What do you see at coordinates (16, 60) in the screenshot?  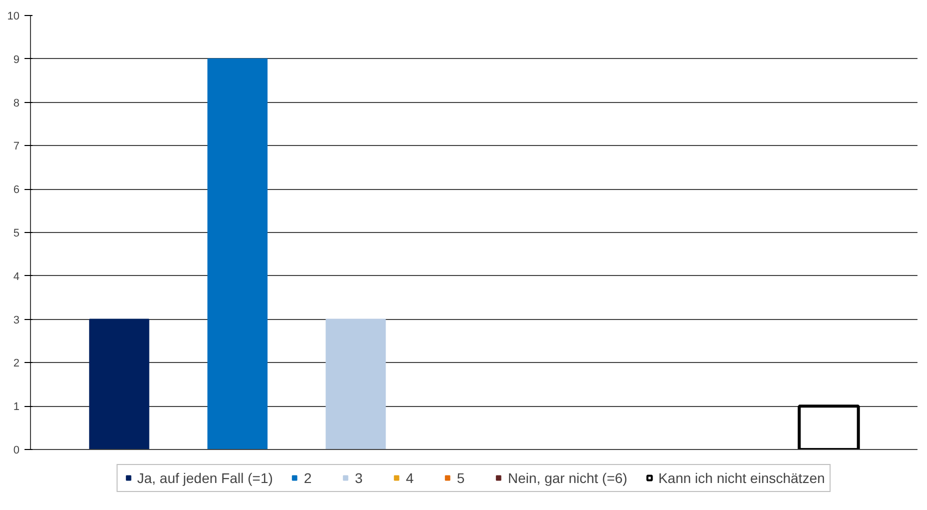 I see `y-tick-label: 9` at bounding box center [16, 60].